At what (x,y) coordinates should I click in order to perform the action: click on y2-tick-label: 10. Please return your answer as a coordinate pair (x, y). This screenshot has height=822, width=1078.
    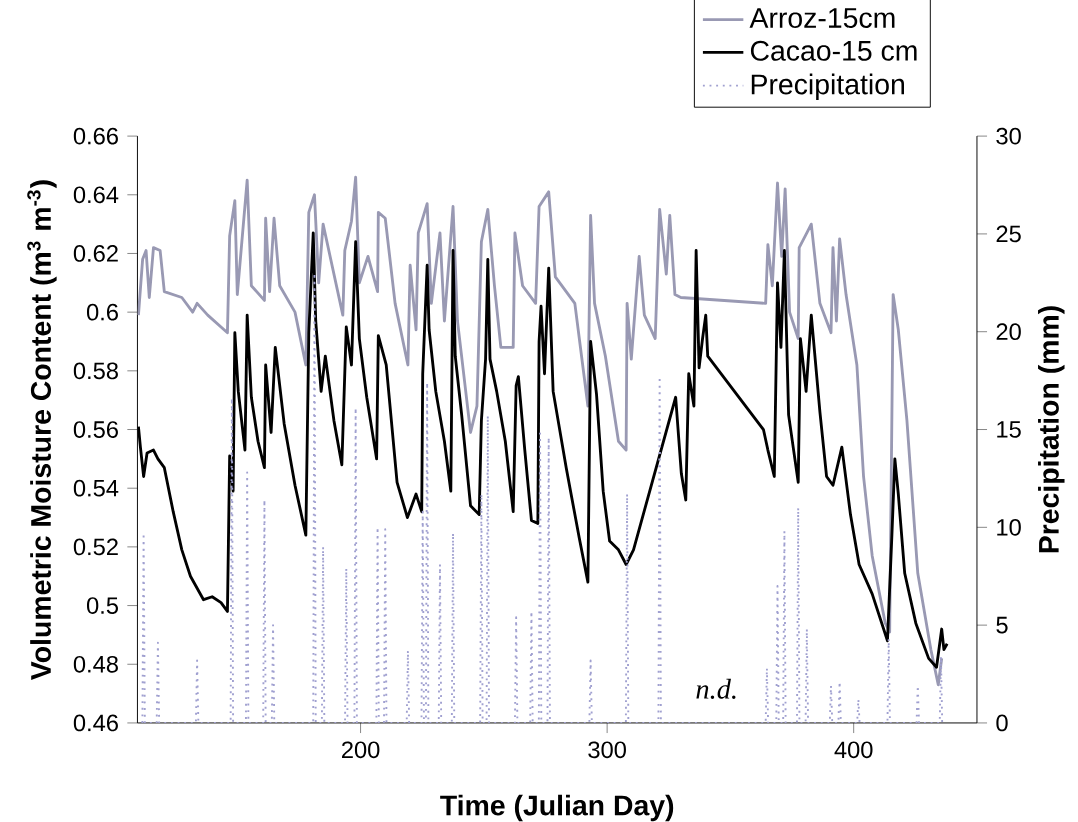
    Looking at the image, I should click on (1009, 527).